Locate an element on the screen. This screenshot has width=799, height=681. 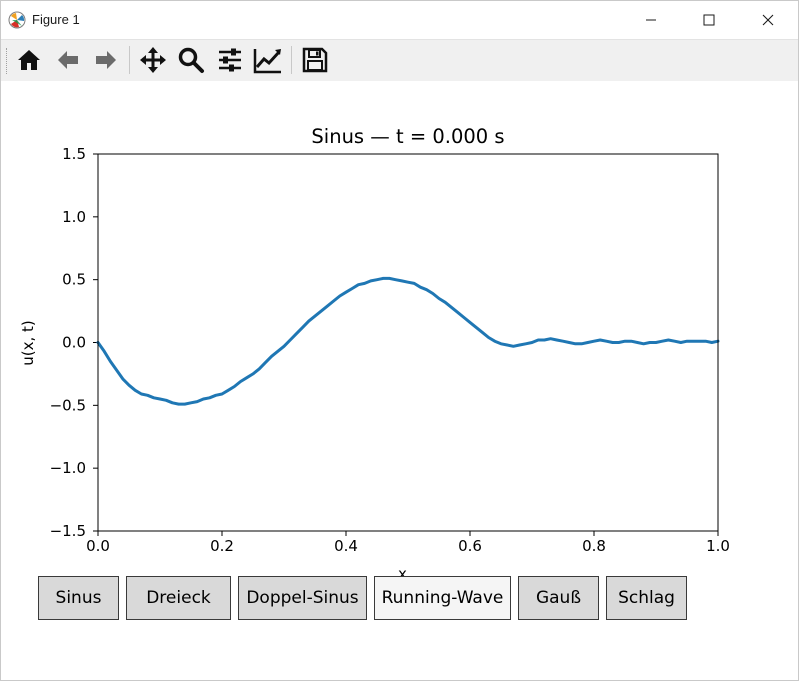
edit-axes-button is located at coordinates (268, 60).